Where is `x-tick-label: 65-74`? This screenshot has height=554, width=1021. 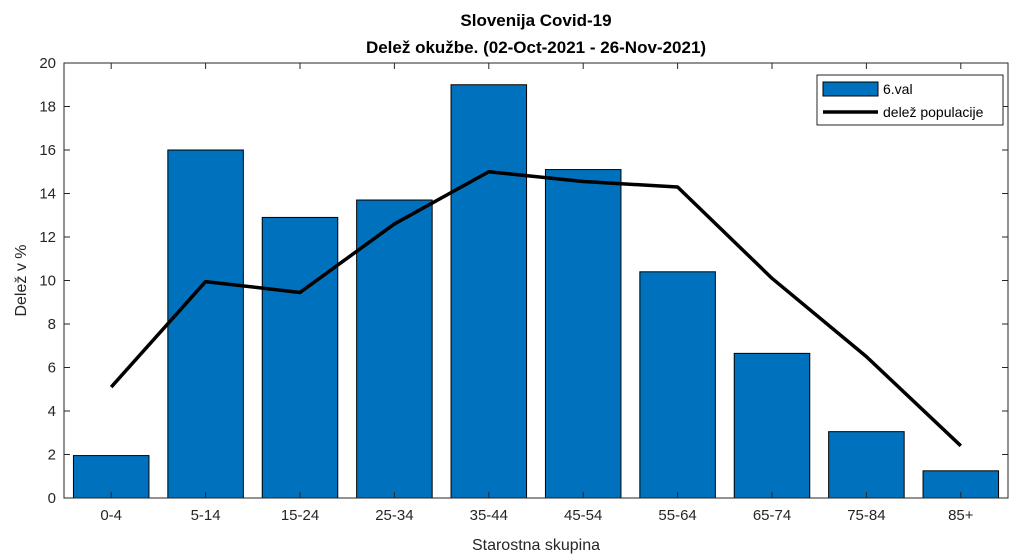 x-tick-label: 65-74 is located at coordinates (772, 515).